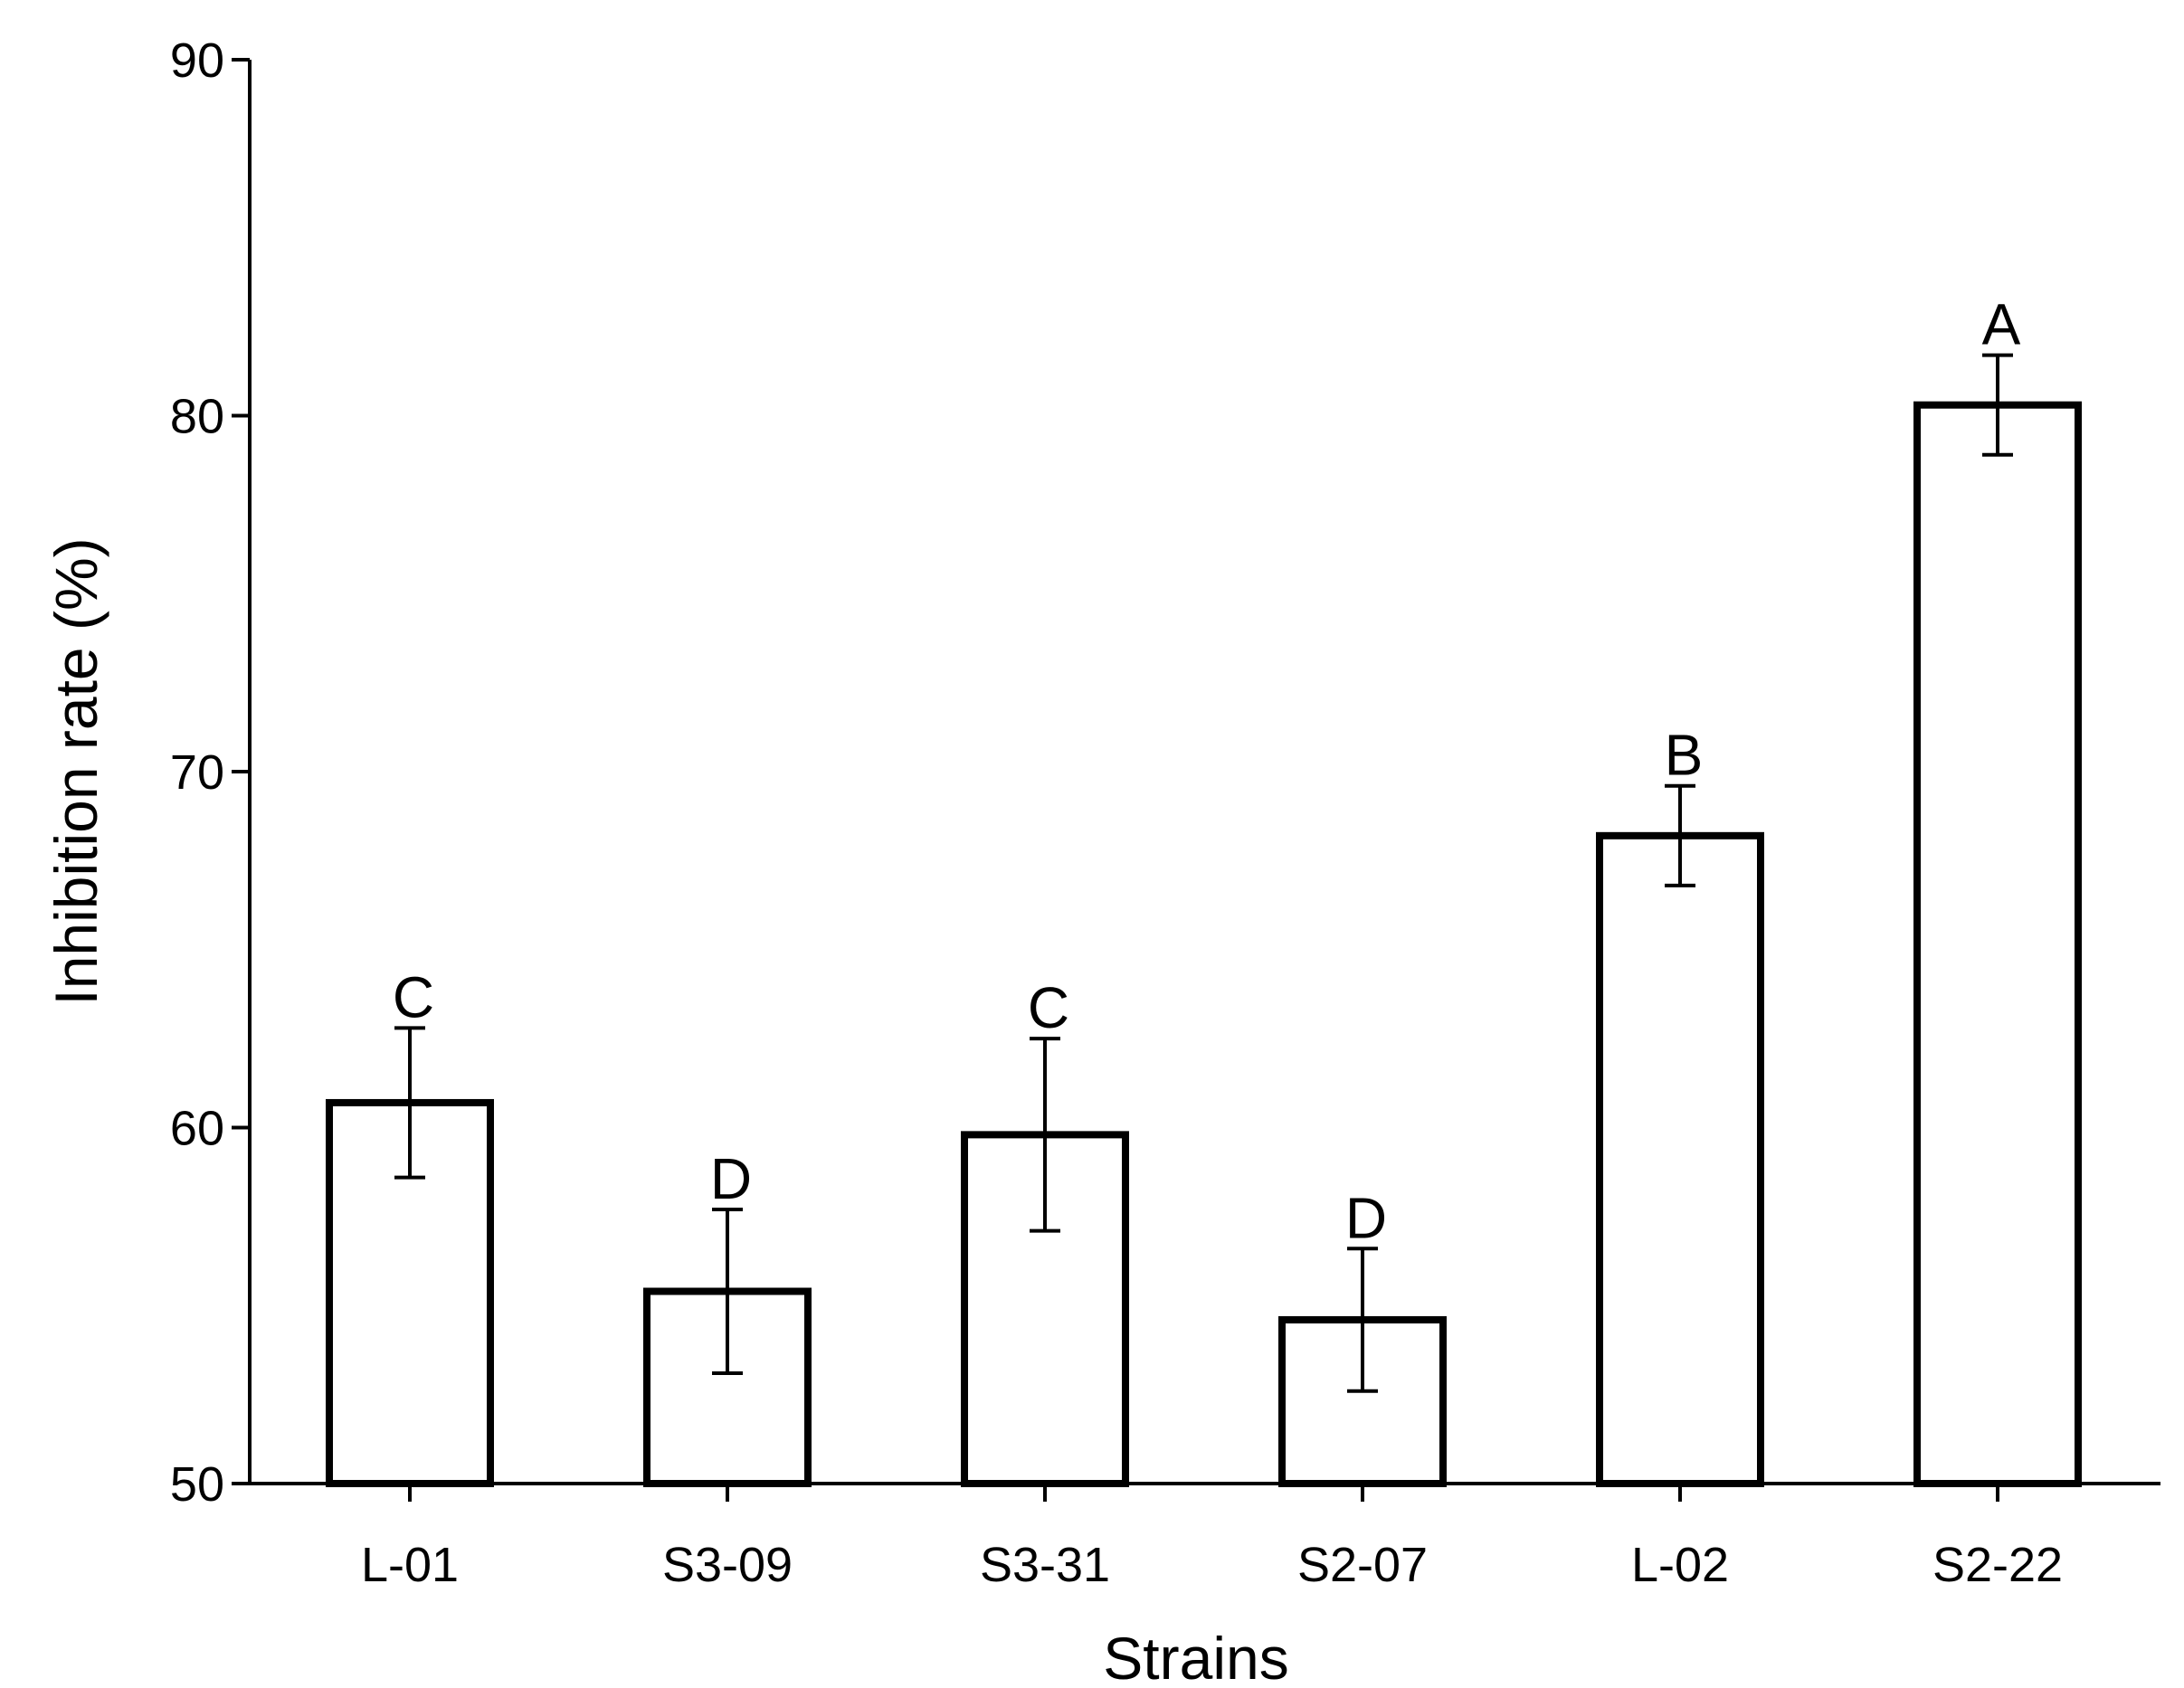 The height and width of the screenshot is (1688, 2184). I want to click on y-tick-label: 70, so click(197, 772).